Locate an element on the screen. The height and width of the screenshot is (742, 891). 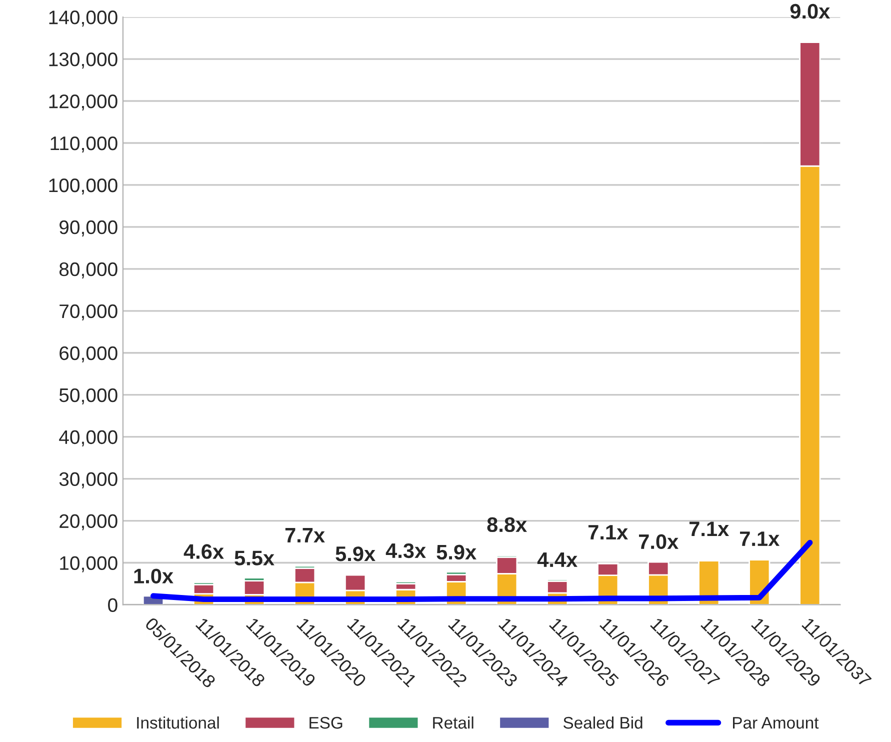
y-tick-label: 120,000 is located at coordinates (83, 102).